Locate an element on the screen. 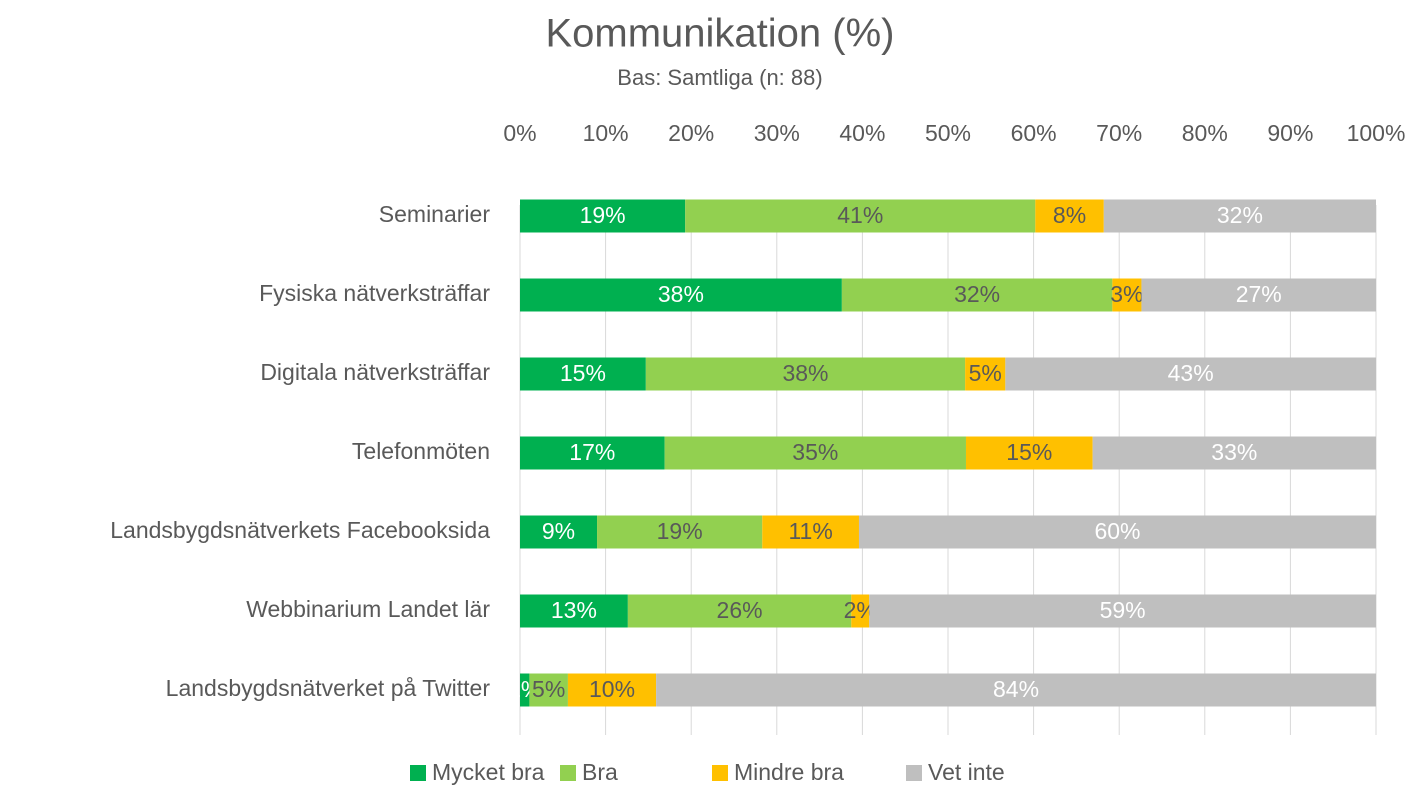 Image resolution: width=1415 pixels, height=800 pixels. data-label: 84% is located at coordinates (1016, 689).